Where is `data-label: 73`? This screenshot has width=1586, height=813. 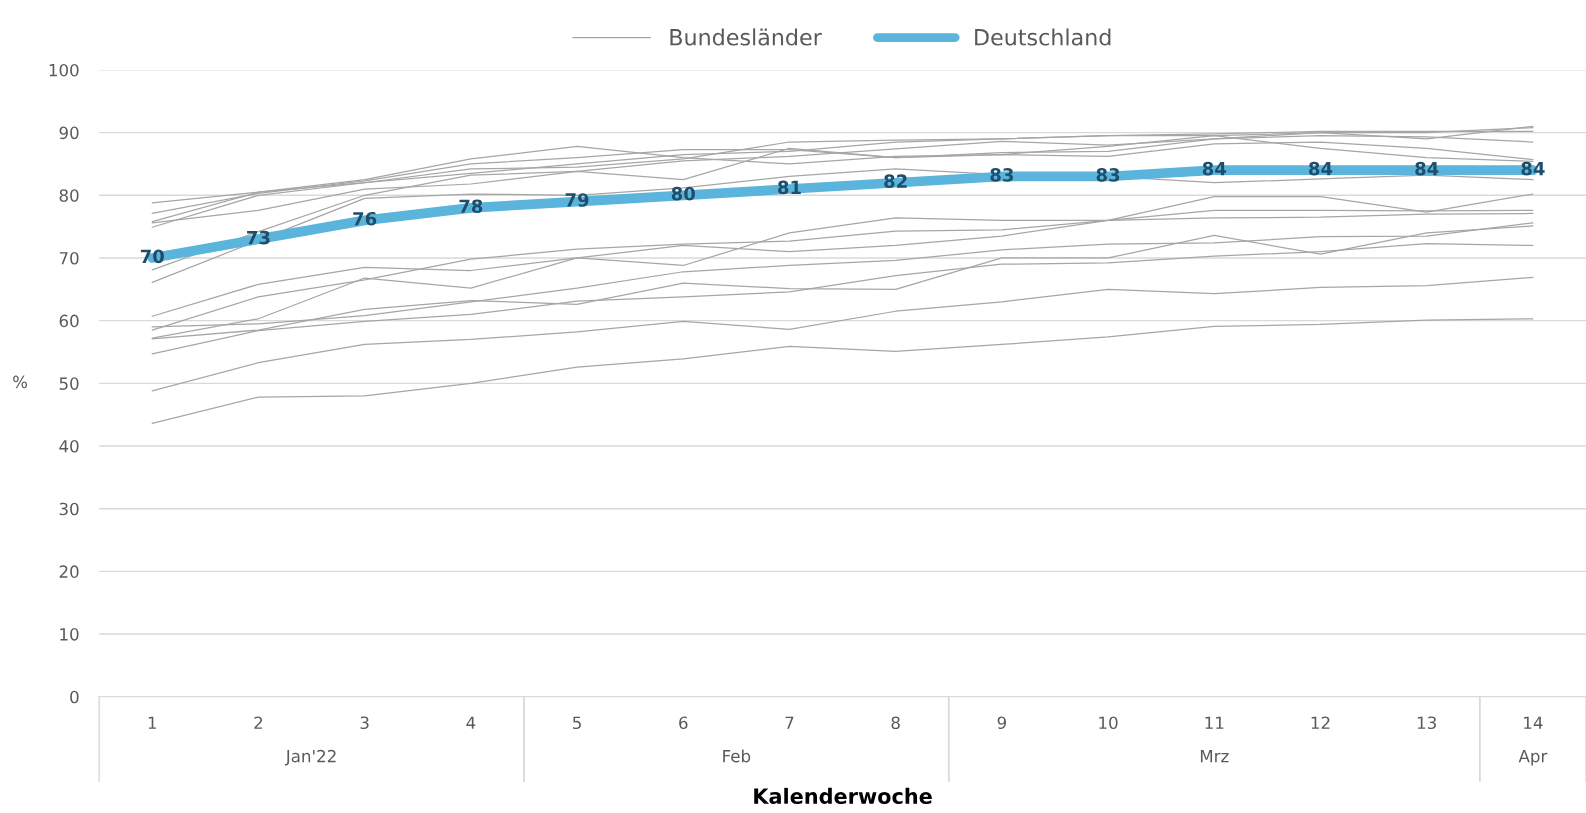
data-label: 73 is located at coordinates (258, 237).